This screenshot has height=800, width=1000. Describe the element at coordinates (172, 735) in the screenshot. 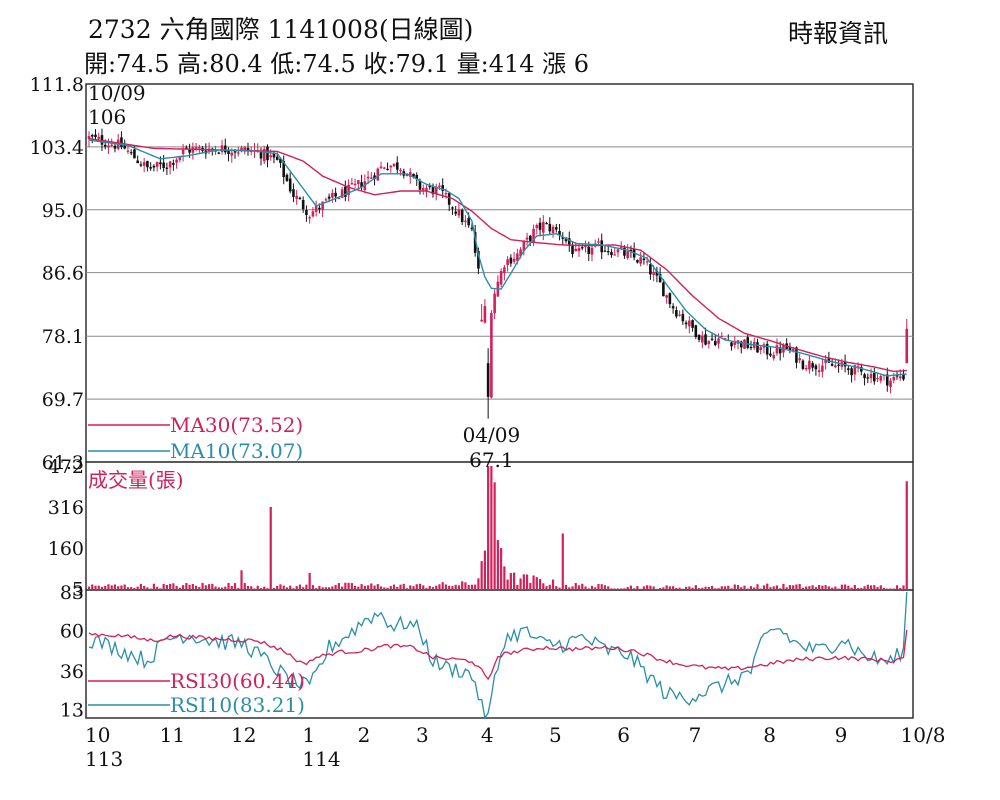

I see `x-tick-label: 11` at that location.